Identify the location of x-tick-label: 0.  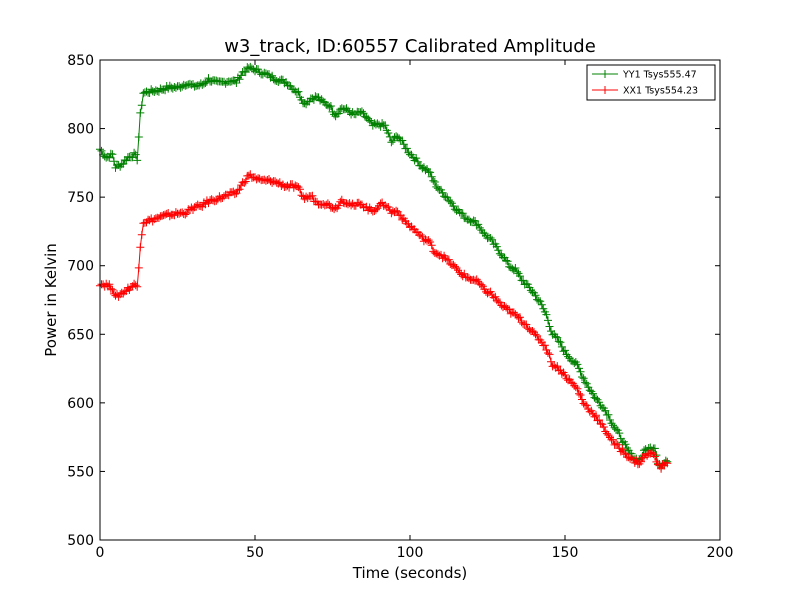
(100, 553).